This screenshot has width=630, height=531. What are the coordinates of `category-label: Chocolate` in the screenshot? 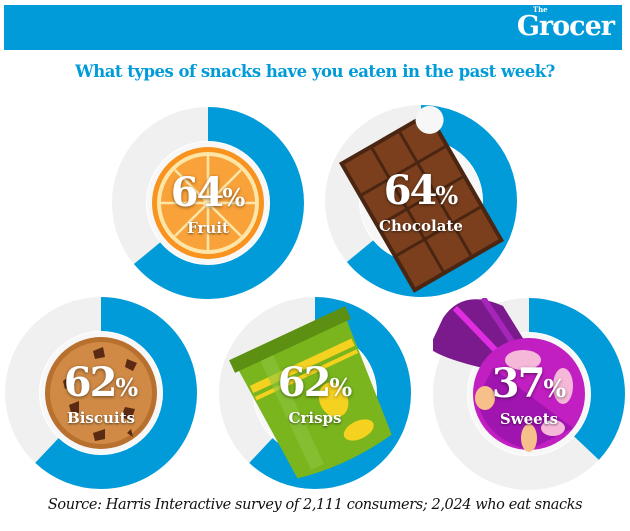 It's located at (421, 226).